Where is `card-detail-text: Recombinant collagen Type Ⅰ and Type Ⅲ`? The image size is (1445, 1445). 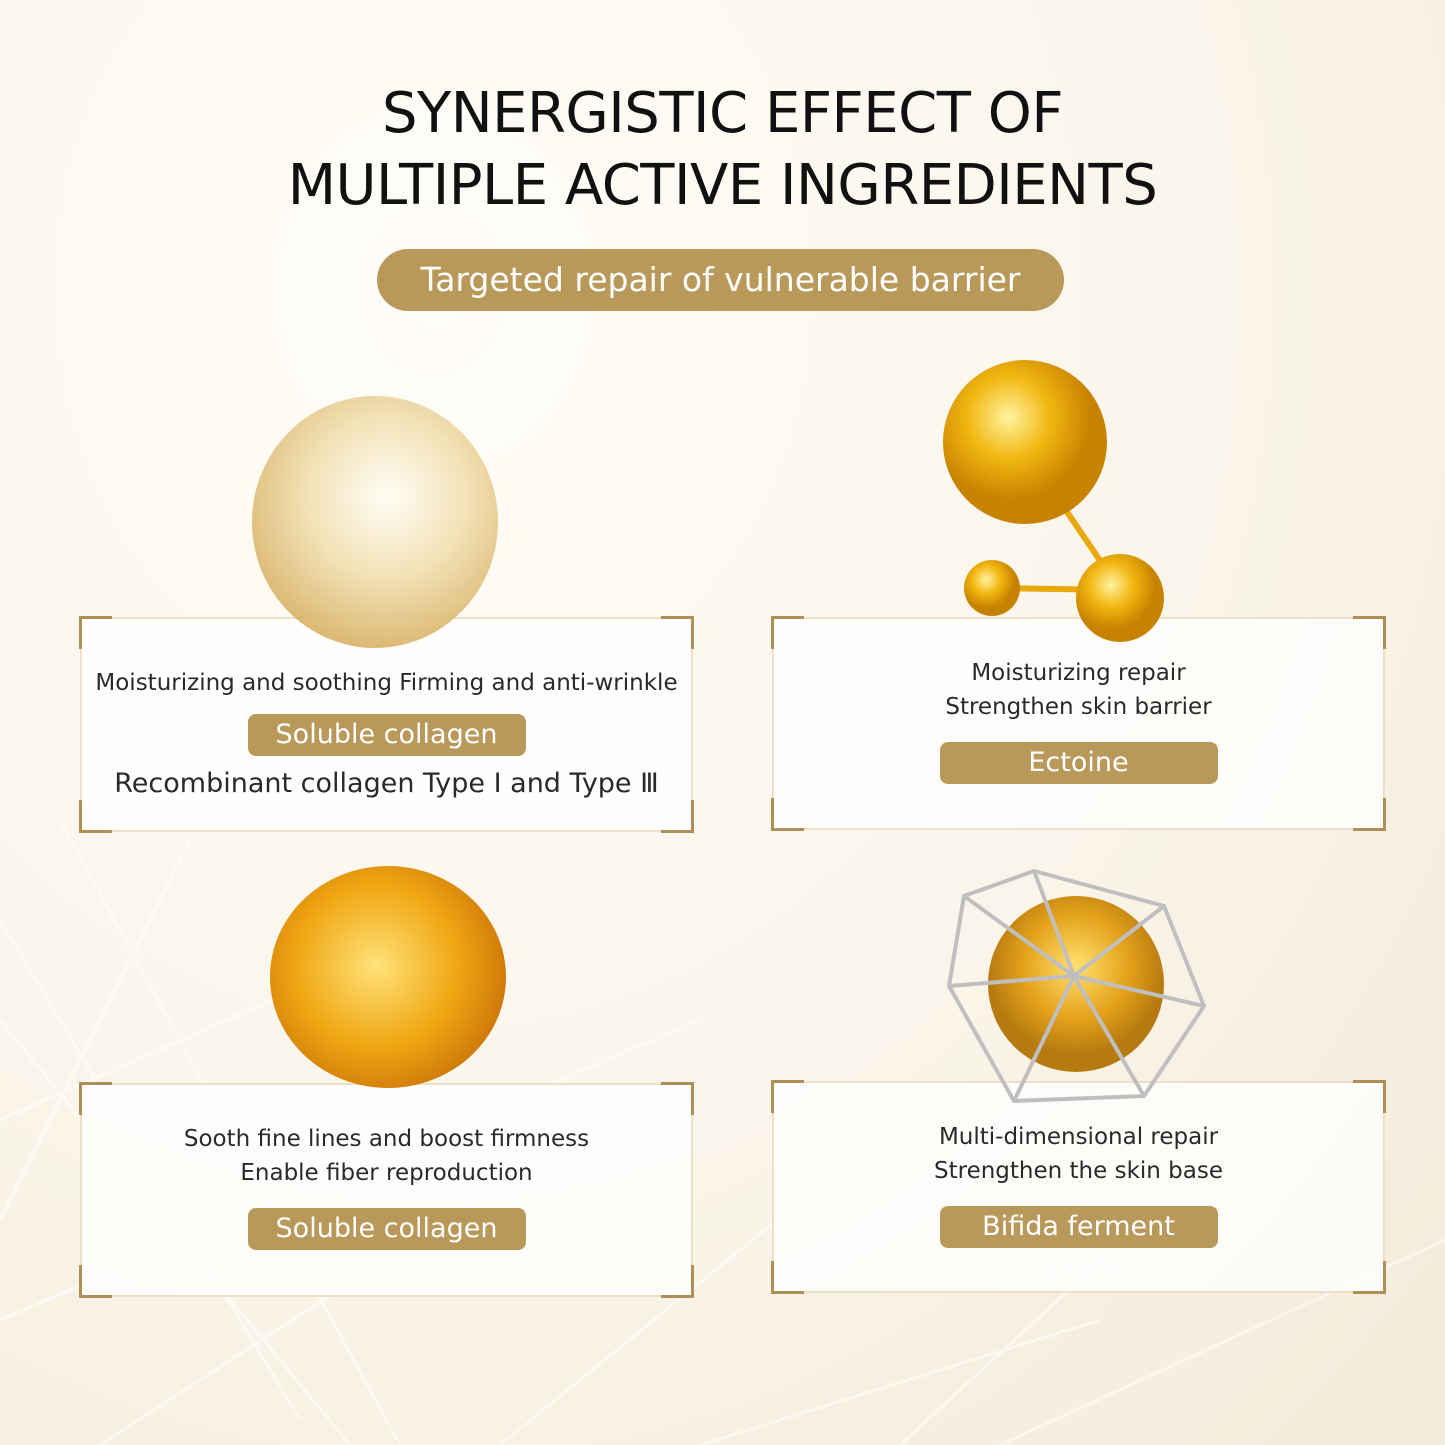
card-detail-text: Recombinant collagen Type Ⅰ and Type Ⅲ is located at coordinates (386, 783).